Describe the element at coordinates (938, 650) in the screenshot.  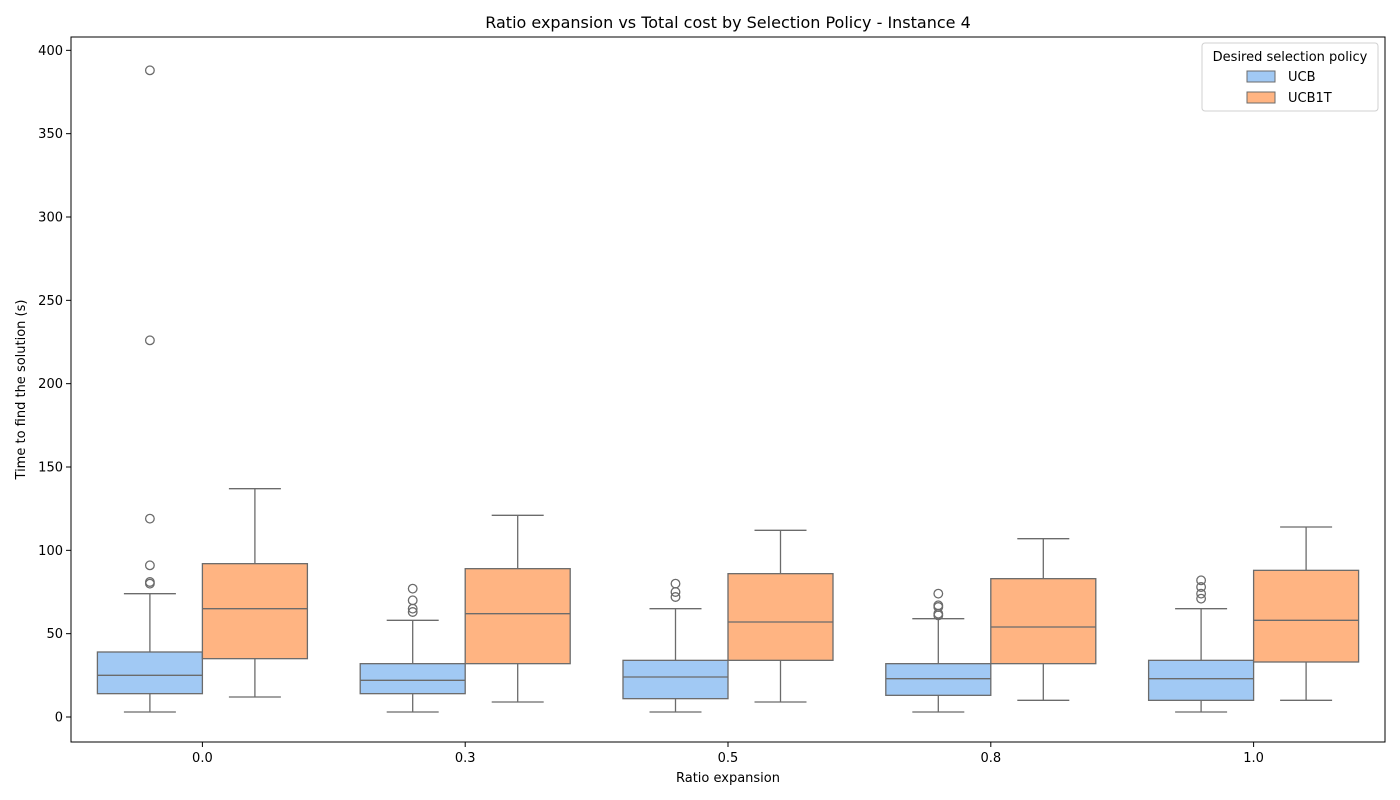
I see `box-ucb-0.8` at that location.